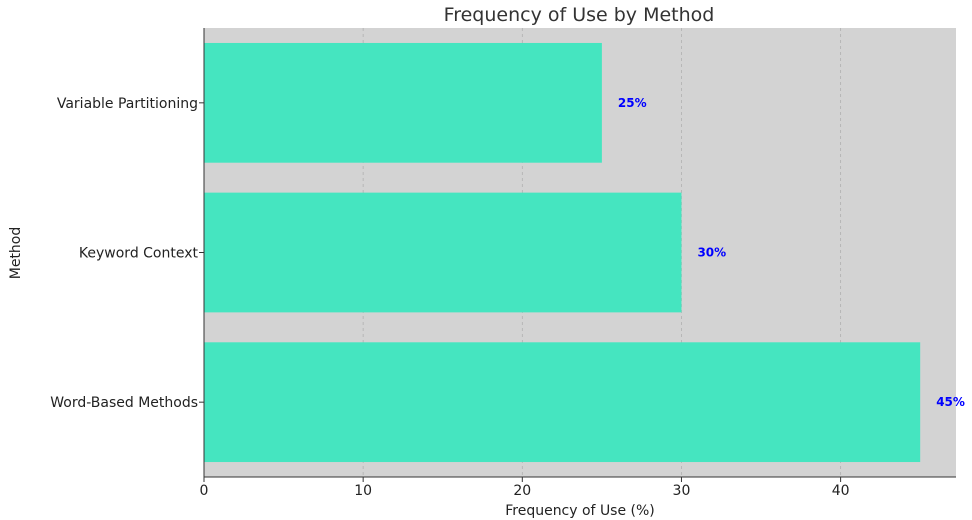 The height and width of the screenshot is (520, 972). What do you see at coordinates (127, 104) in the screenshot?
I see `y-tick-label: Variable Partitioning` at bounding box center [127, 104].